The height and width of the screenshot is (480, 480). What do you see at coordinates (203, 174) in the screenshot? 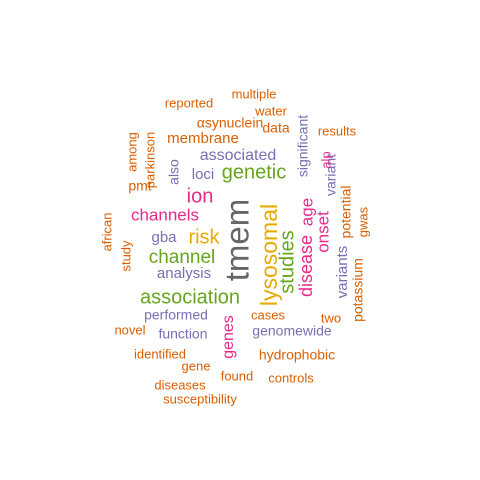
I see `word-loci: loci` at bounding box center [203, 174].